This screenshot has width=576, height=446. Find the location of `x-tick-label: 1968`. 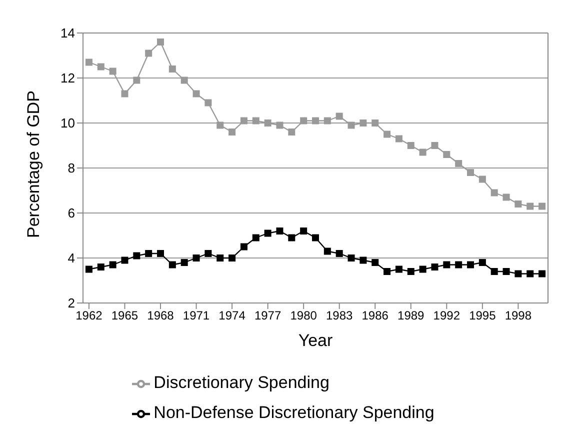

x-tick-label: 1968 is located at coordinates (160, 315).